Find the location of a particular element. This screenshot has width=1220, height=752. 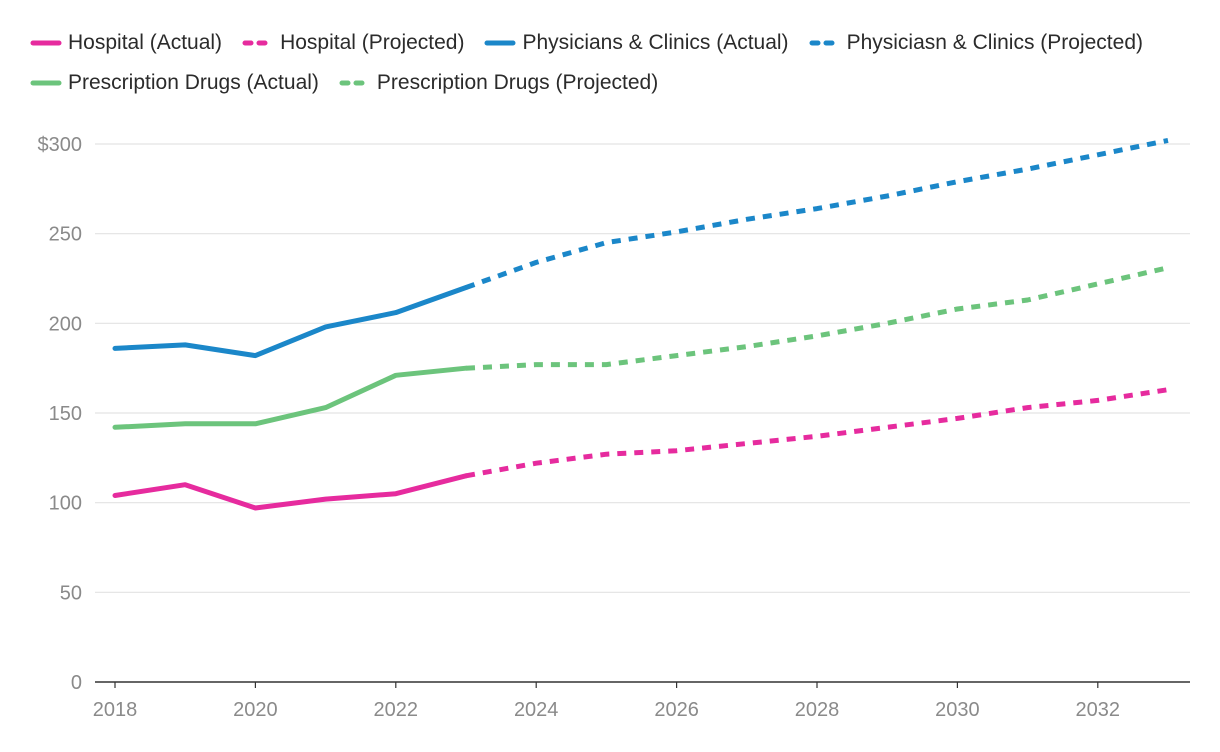

y-tick-label: 0 is located at coordinates (76, 683).